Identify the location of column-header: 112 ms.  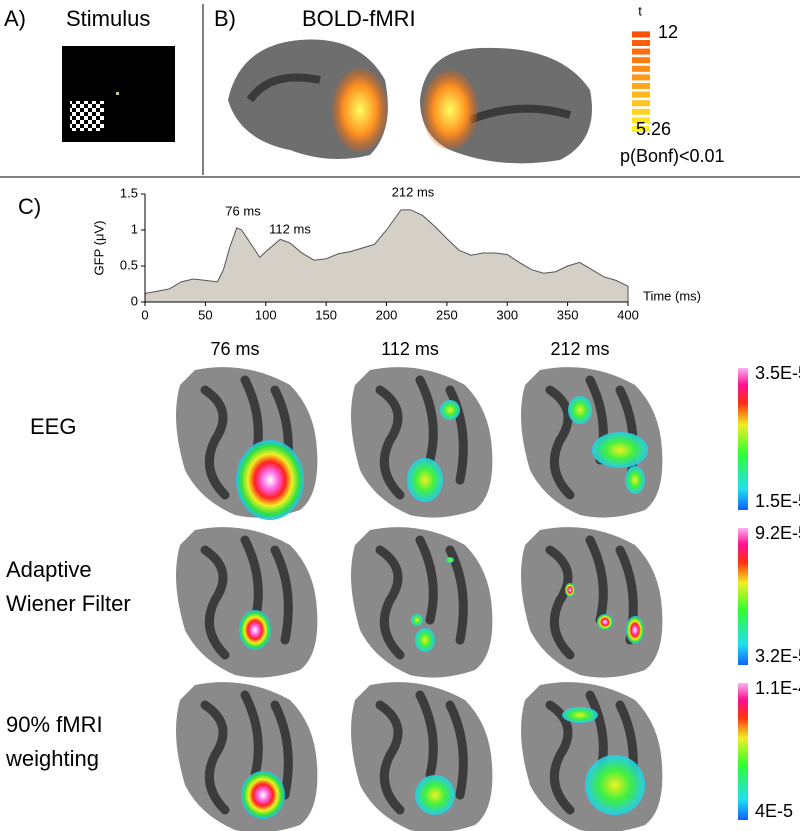
(410, 349).